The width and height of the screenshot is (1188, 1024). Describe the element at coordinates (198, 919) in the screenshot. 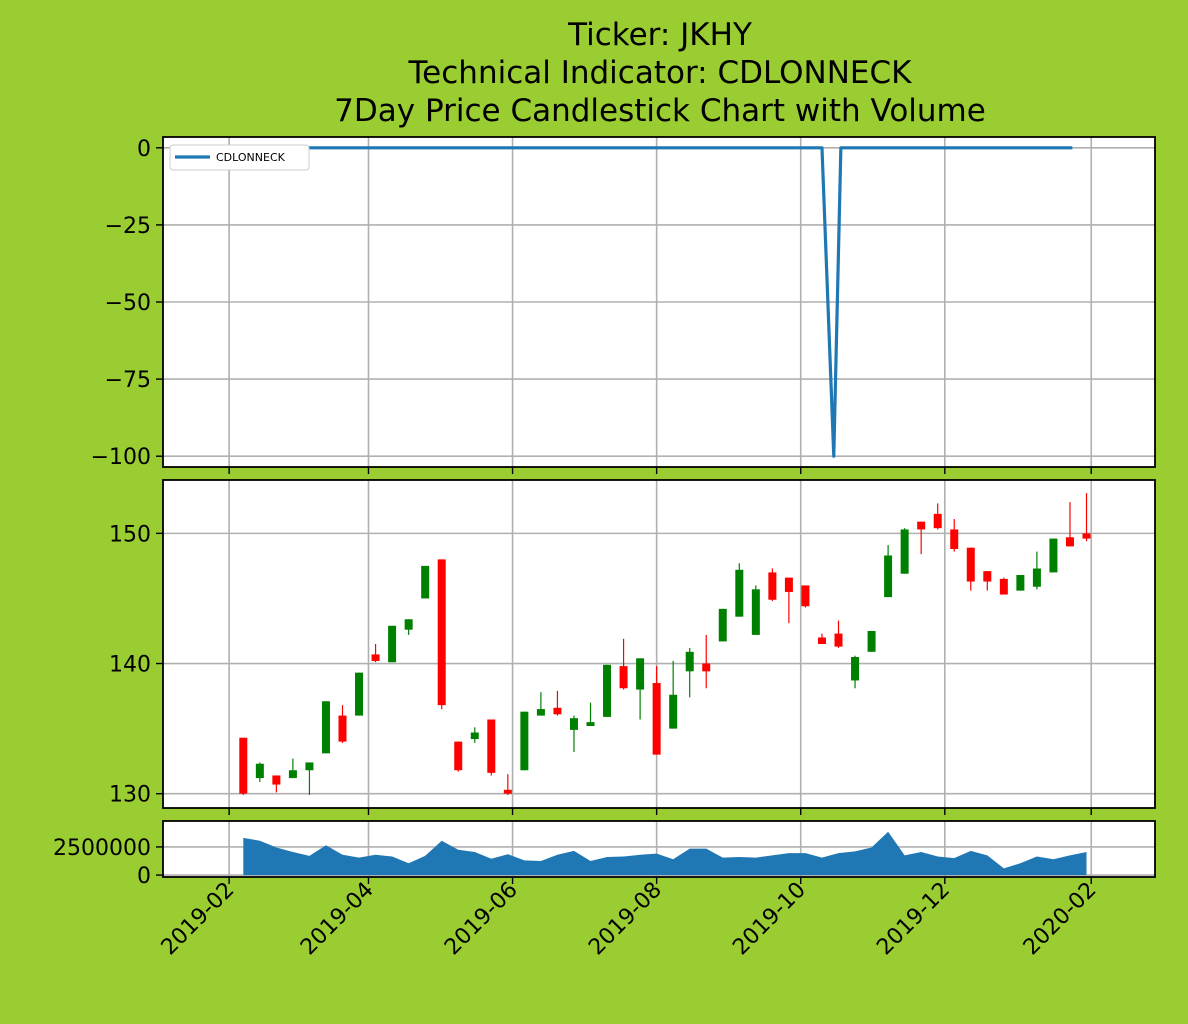

I see `x-tick-label-0: 2019-02` at that location.